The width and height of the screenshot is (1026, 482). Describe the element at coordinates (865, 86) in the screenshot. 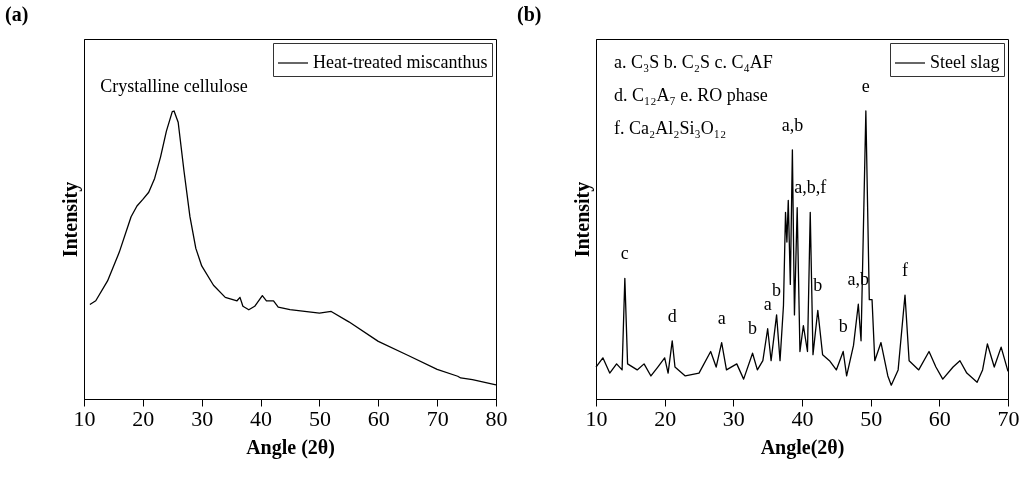

I see `annotation: e` at that location.